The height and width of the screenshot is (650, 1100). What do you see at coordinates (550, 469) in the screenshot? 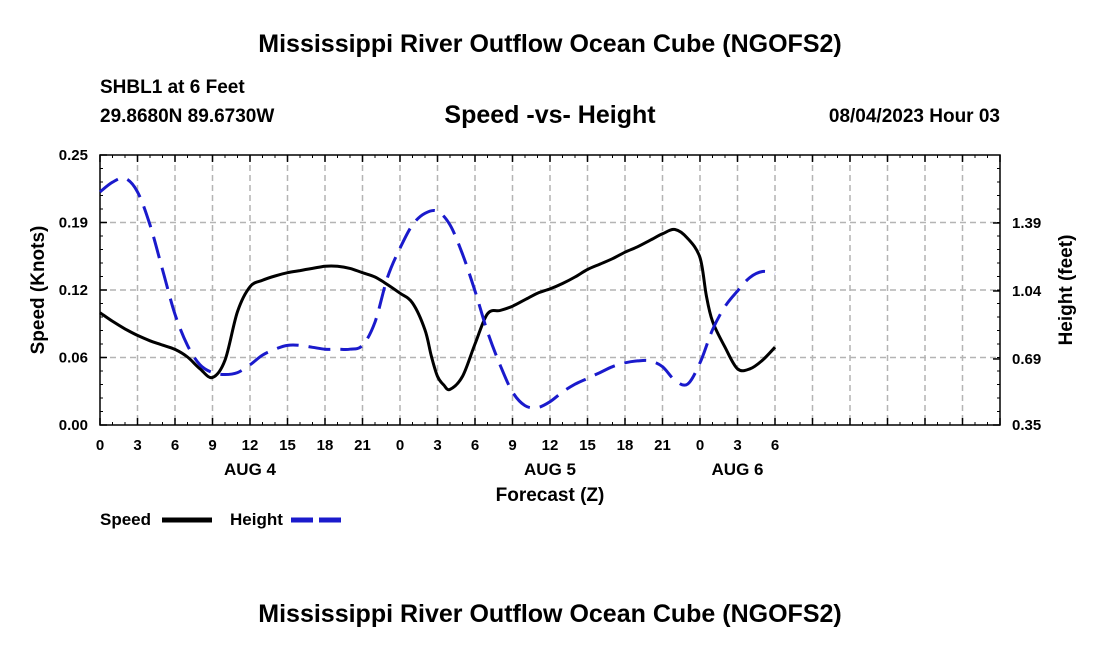
I see `day-label: AUG 5` at bounding box center [550, 469].